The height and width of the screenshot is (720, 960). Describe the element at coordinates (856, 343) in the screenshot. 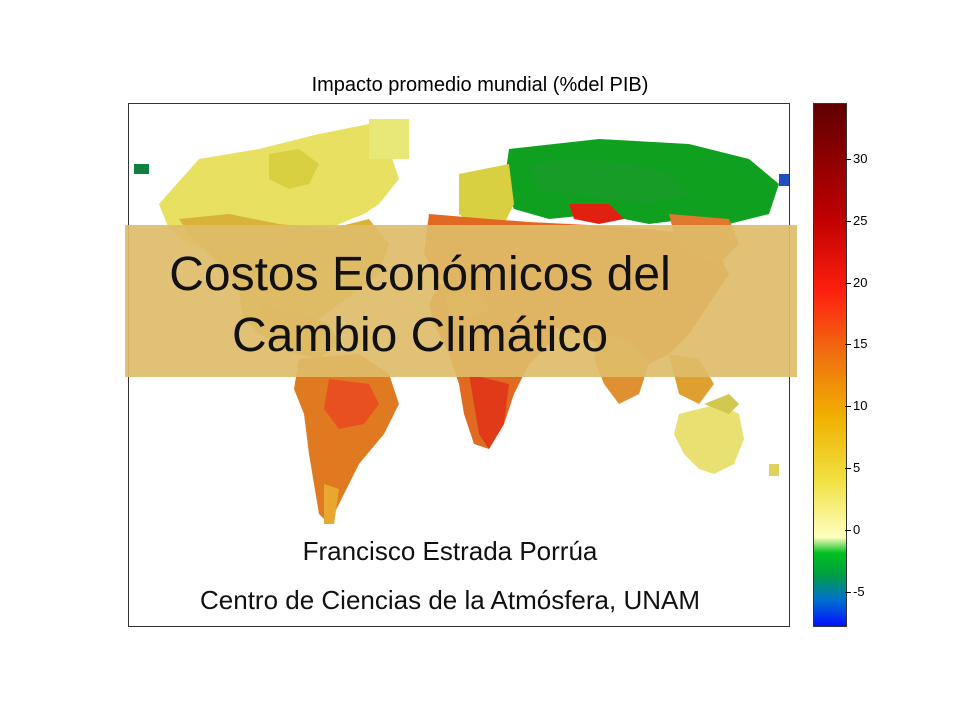

I see `colorbar-tick: 15` at that location.